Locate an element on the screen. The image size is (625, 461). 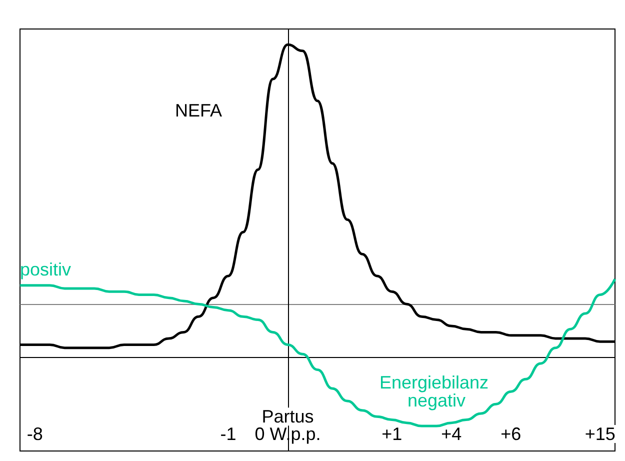
x-tick-label: -1 is located at coordinates (228, 434).